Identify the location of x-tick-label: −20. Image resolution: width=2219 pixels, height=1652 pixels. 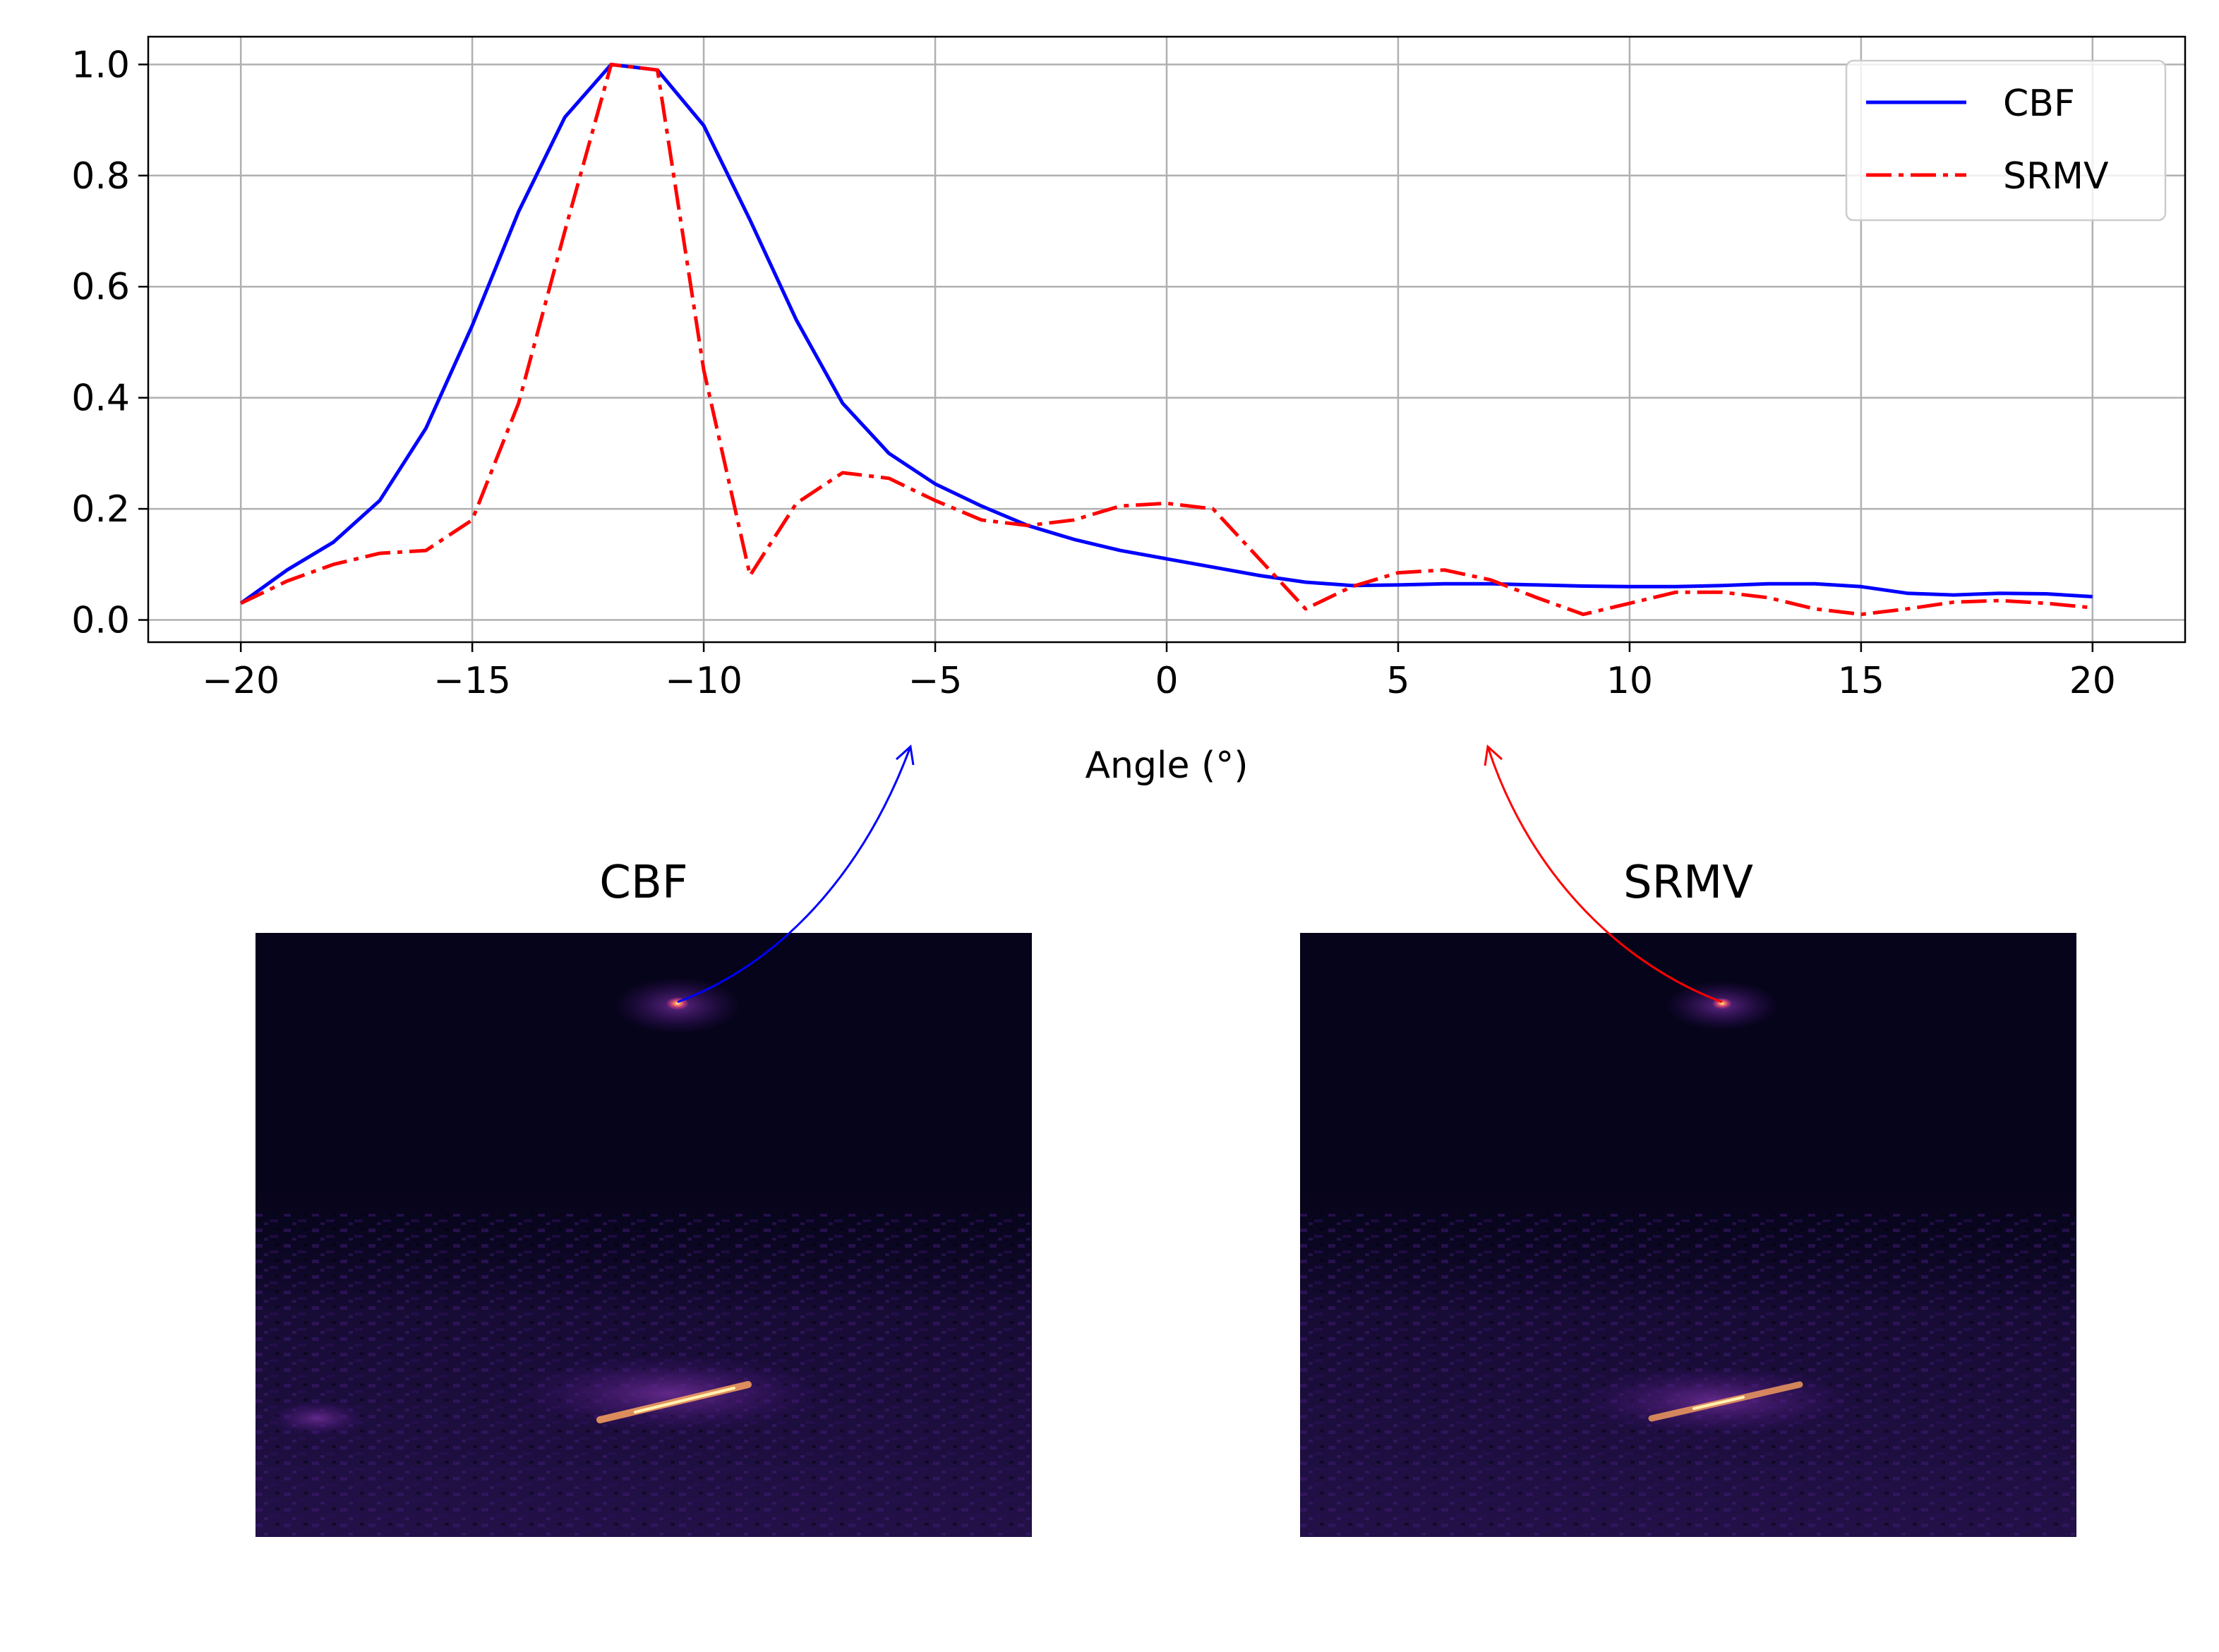
(240, 681).